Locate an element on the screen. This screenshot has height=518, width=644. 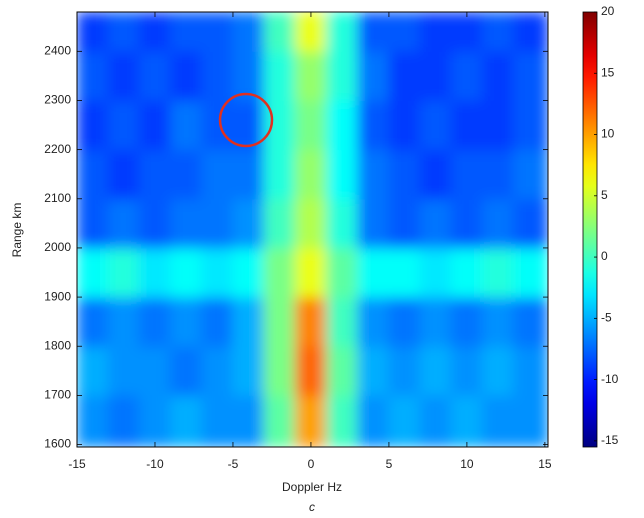
caption: c is located at coordinates (312, 507).